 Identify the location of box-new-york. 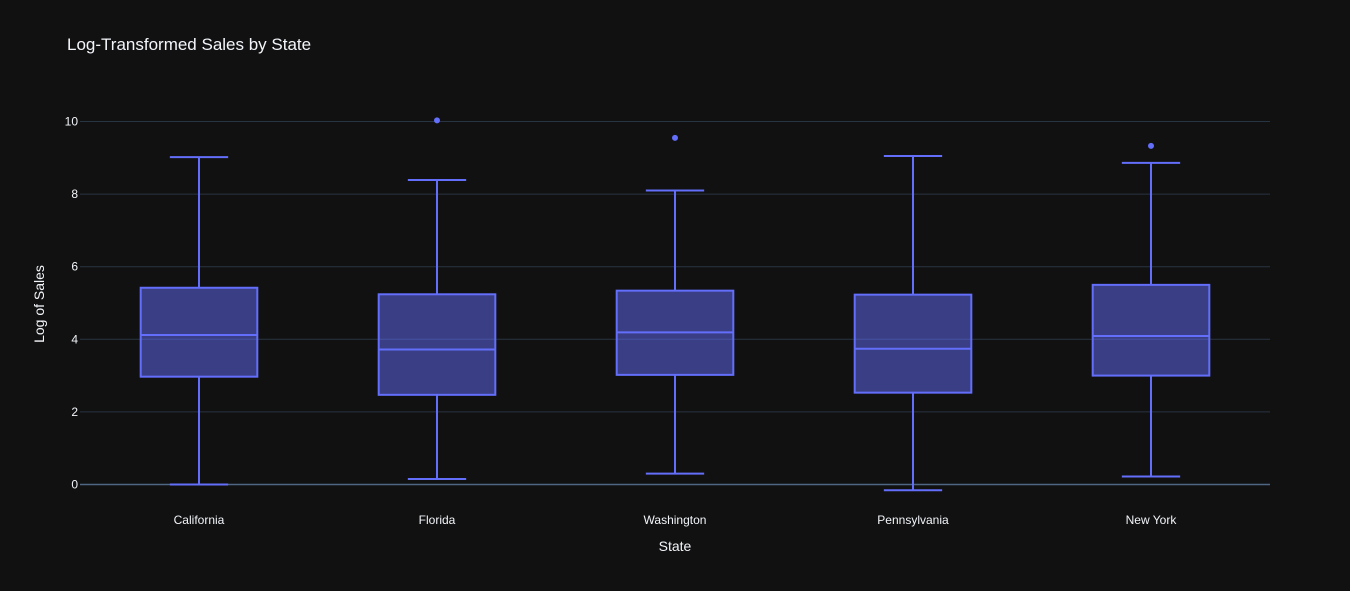
(1151, 310).